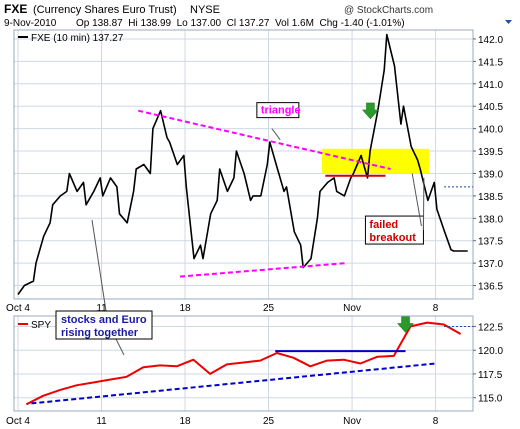 The height and width of the screenshot is (429, 520). I want to click on triangle-pointer, so click(276, 134).